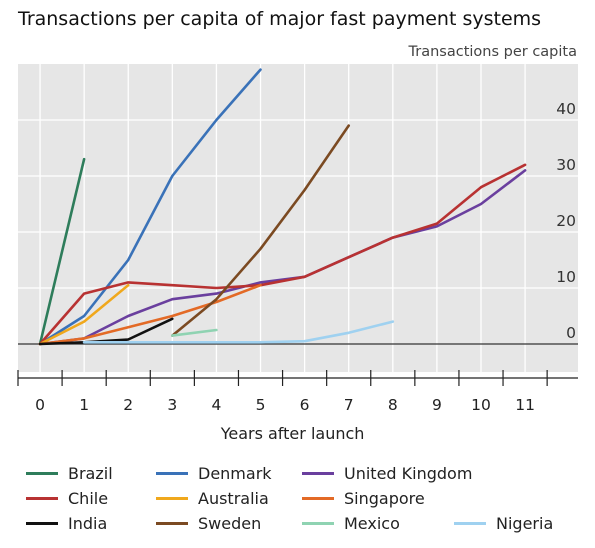 This screenshot has width=595, height=548. What do you see at coordinates (492, 52) in the screenshot?
I see `y-axis-label: Transactions per capita` at bounding box center [492, 52].